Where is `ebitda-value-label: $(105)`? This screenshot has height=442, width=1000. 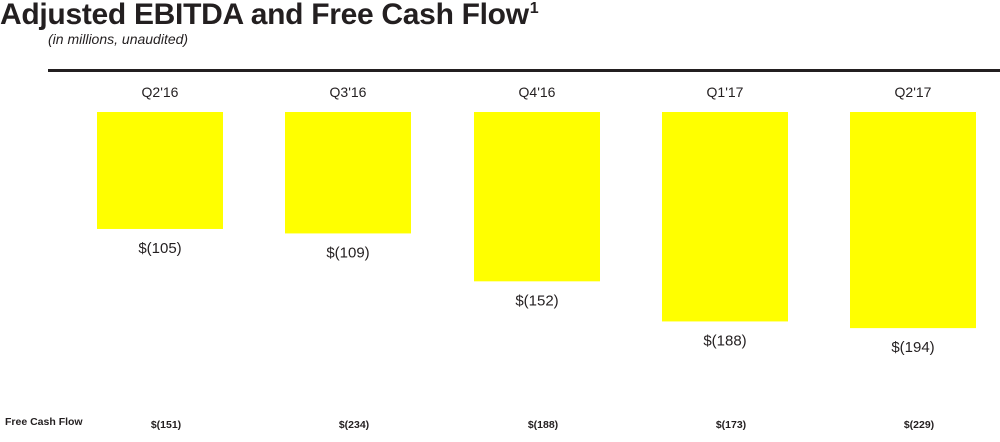
ebitda-value-label: $(105) is located at coordinates (159, 248).